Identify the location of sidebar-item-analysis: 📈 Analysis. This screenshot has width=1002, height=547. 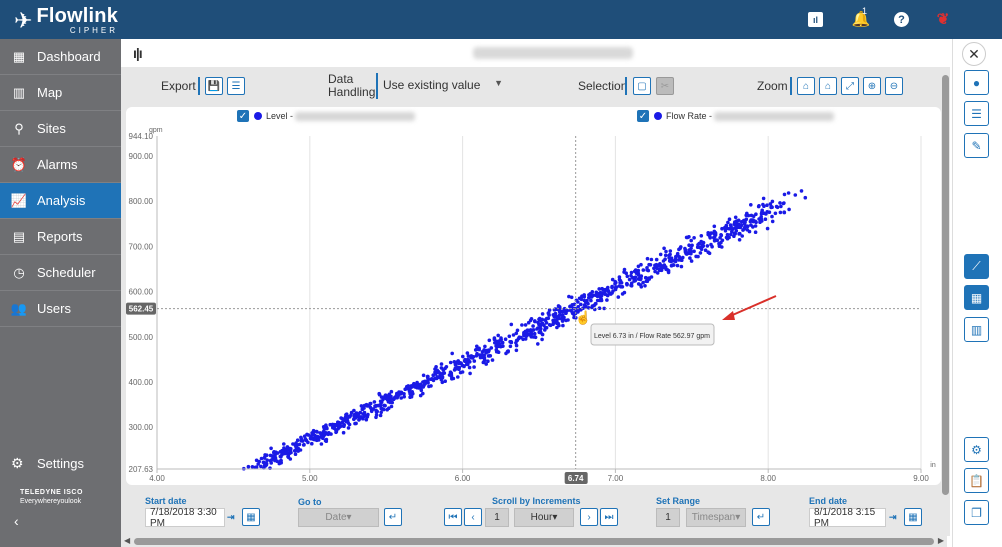
(60, 201).